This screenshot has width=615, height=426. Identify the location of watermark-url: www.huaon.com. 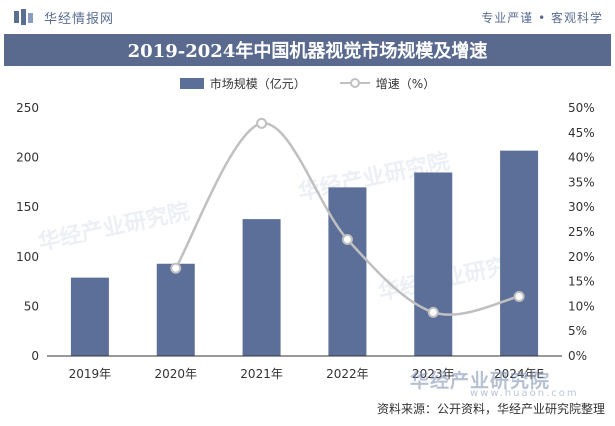
(524, 393).